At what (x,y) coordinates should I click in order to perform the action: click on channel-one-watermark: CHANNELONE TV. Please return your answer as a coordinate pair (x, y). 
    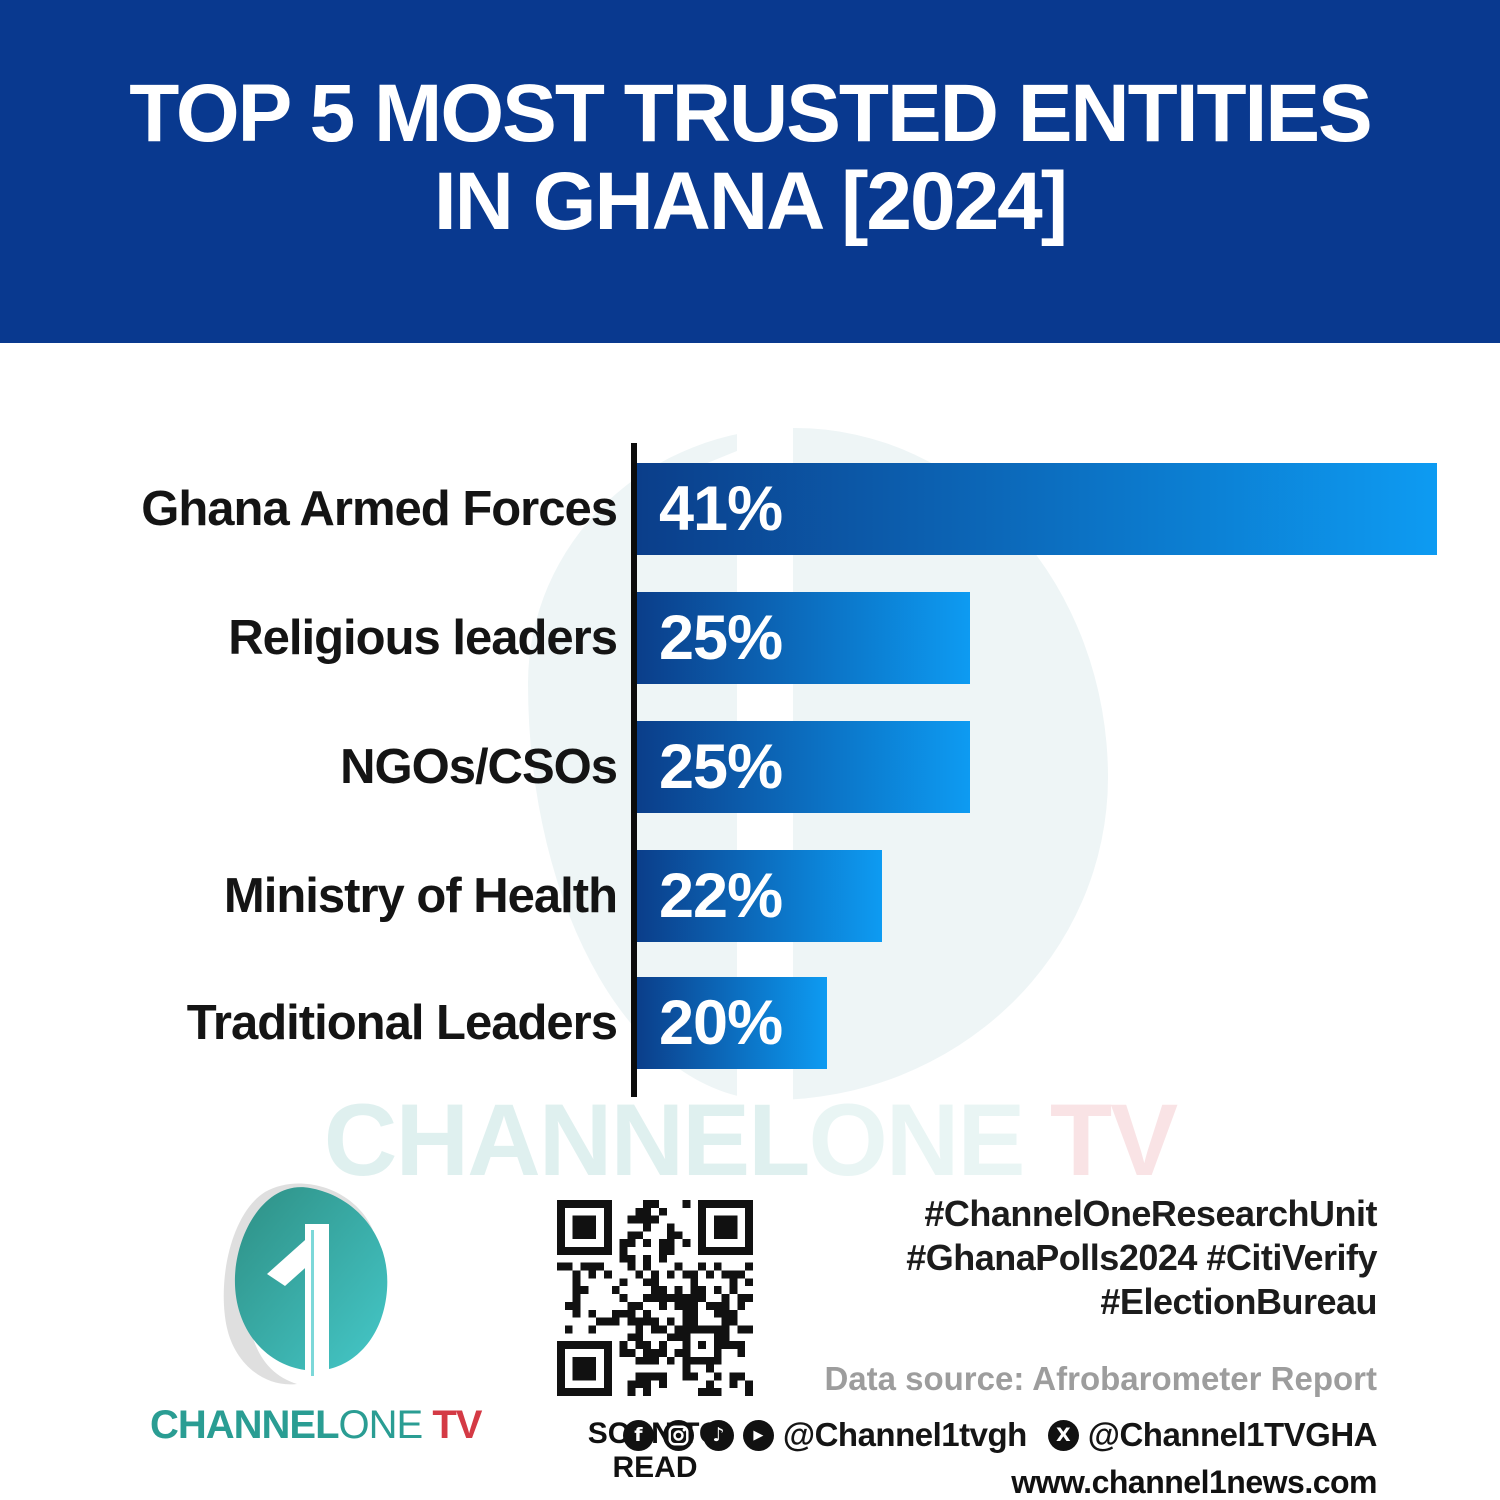
    Looking at the image, I should click on (750, 1140).